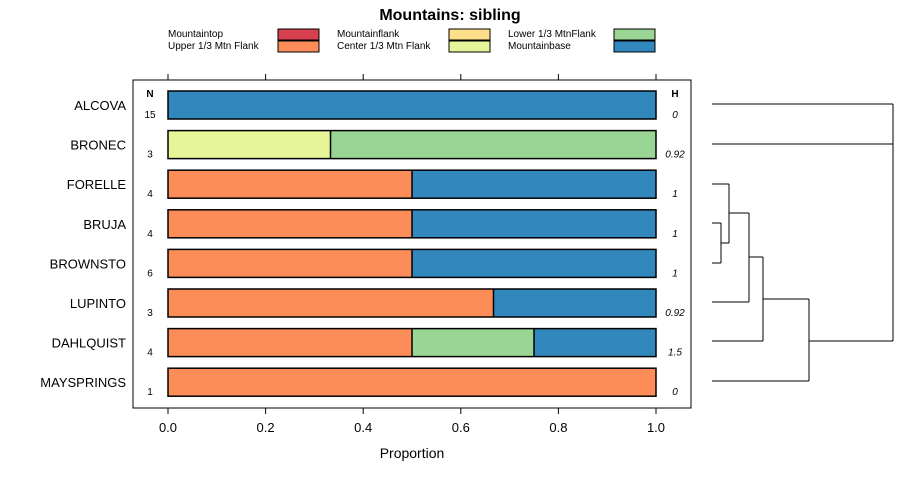  Describe the element at coordinates (384, 46) in the screenshot. I see `legend-label: Center 1/3 Mtn Flank` at that location.